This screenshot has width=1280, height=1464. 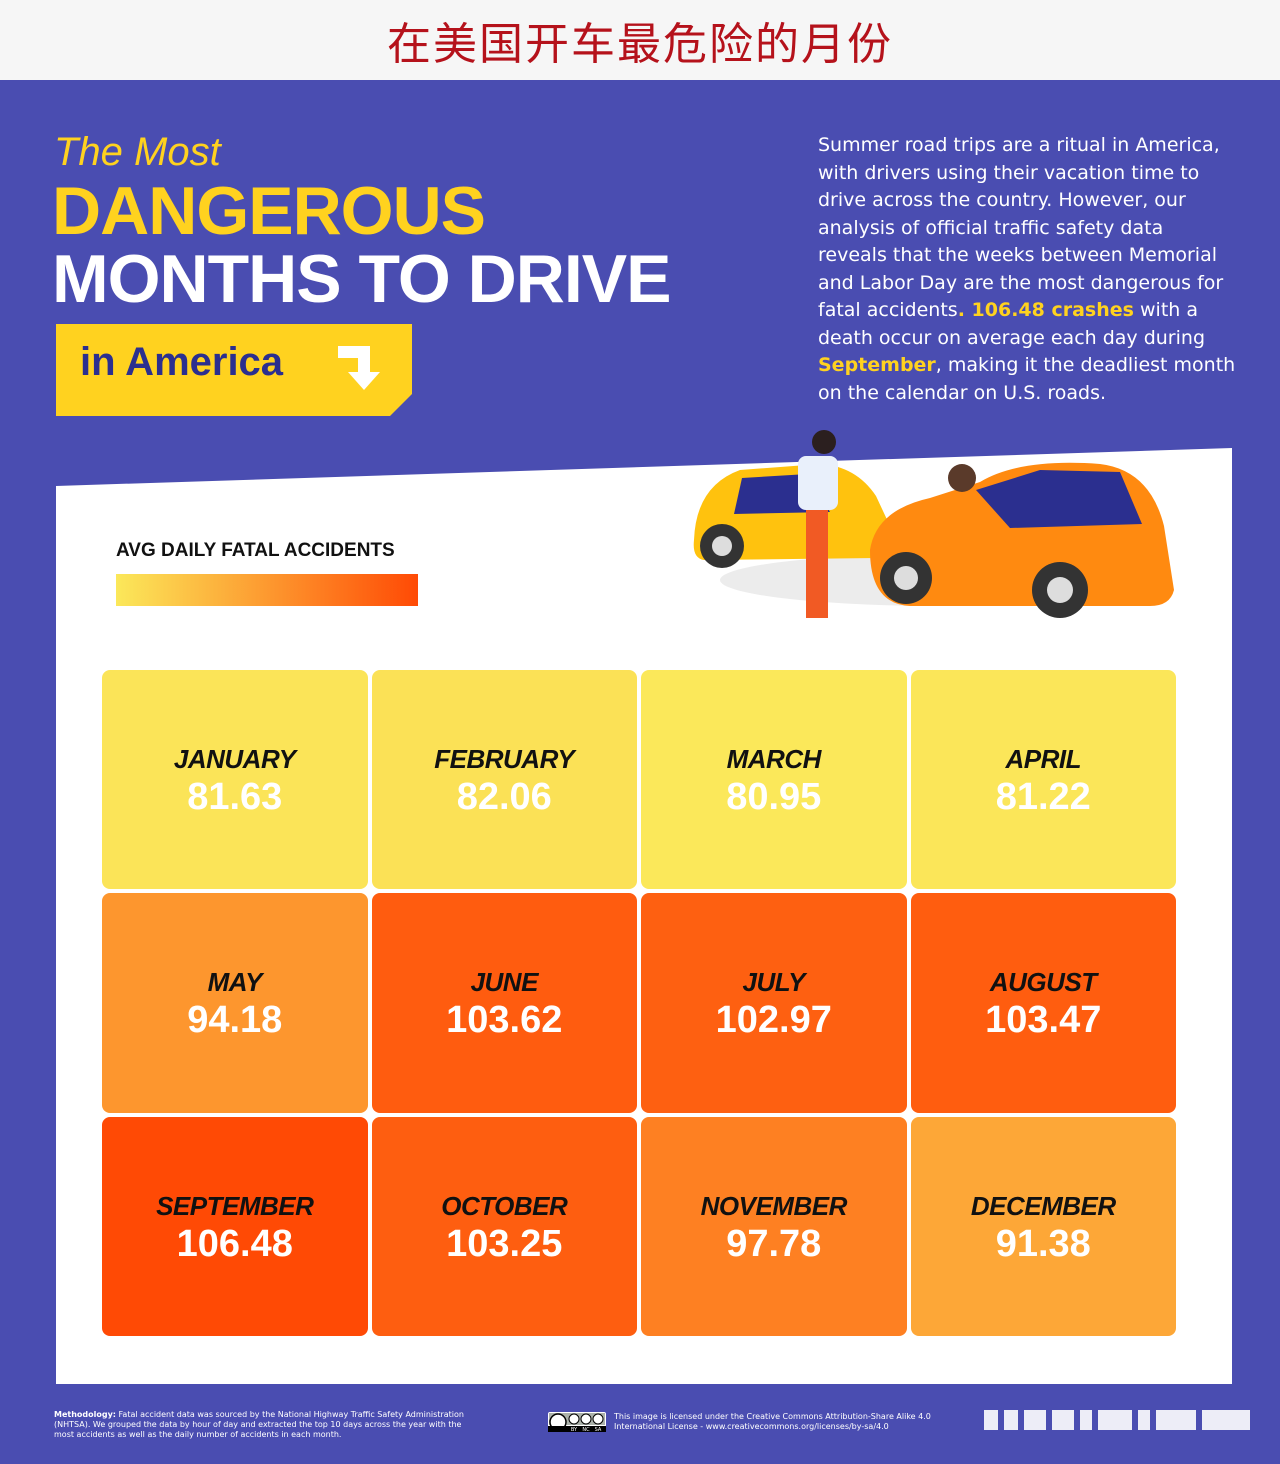 I want to click on heatmap-cell: DECEMBER 91.38, so click(x=1043, y=1226).